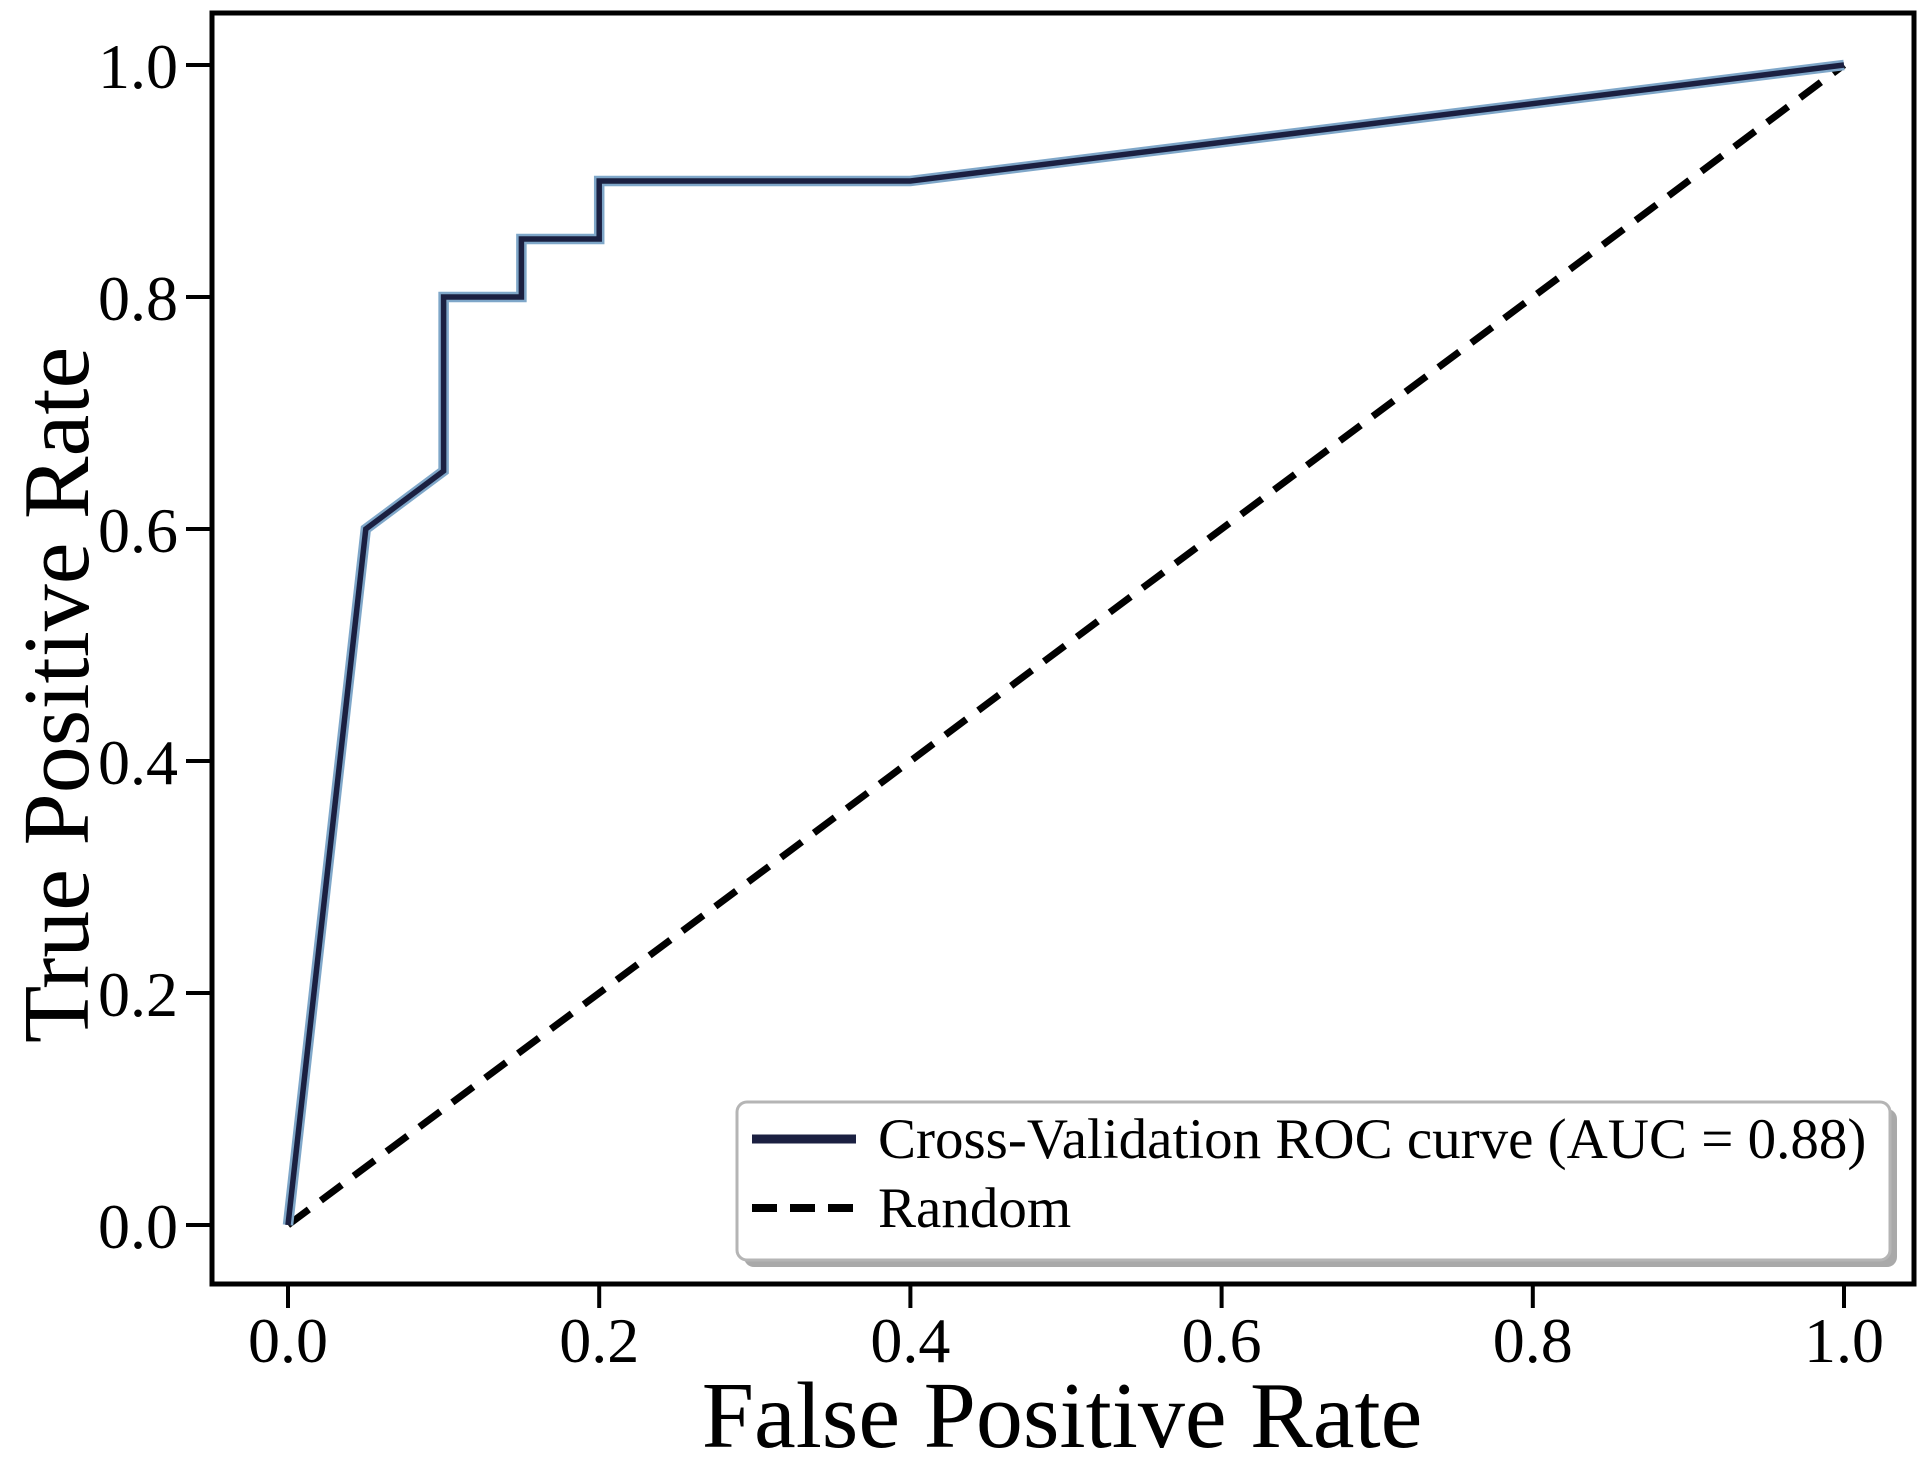 The width and height of the screenshot is (1928, 1462). Describe the element at coordinates (599, 1340) in the screenshot. I see `x-tick-label: 0.2` at that location.